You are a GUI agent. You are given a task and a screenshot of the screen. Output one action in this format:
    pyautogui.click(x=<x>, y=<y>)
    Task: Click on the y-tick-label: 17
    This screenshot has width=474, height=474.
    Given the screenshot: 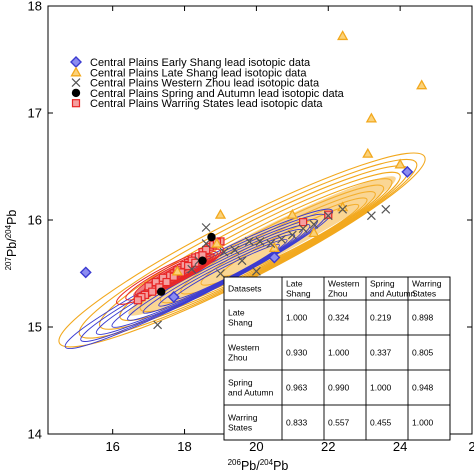 What is the action you would take?
    pyautogui.click(x=35, y=113)
    